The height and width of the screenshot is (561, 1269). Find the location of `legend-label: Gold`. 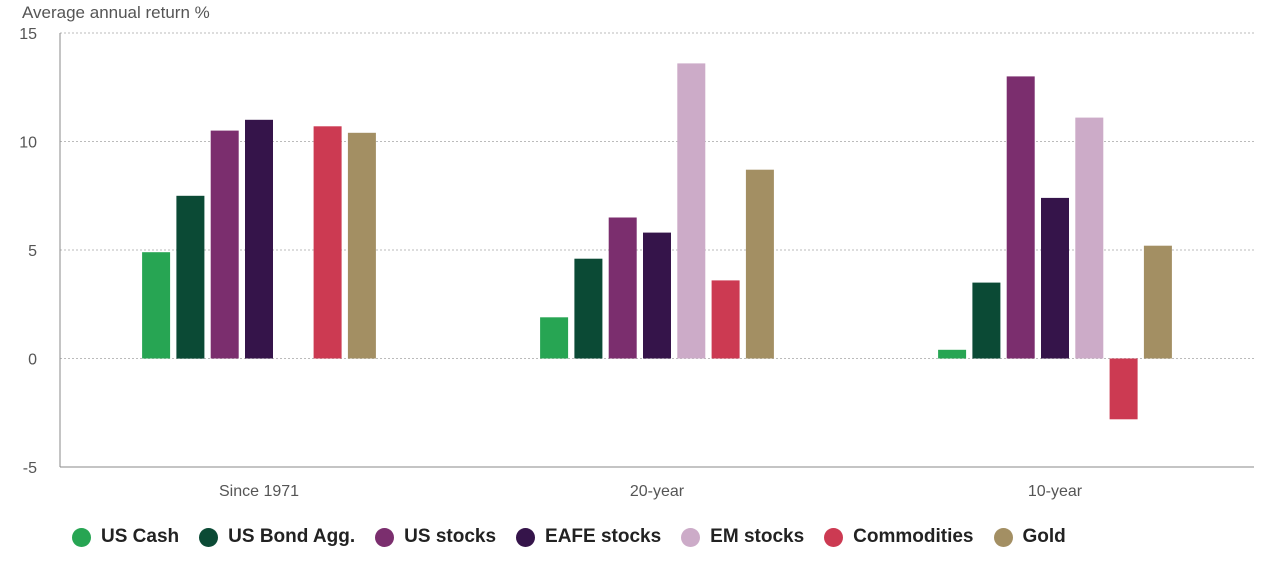

legend-label: Gold is located at coordinates (1044, 536).